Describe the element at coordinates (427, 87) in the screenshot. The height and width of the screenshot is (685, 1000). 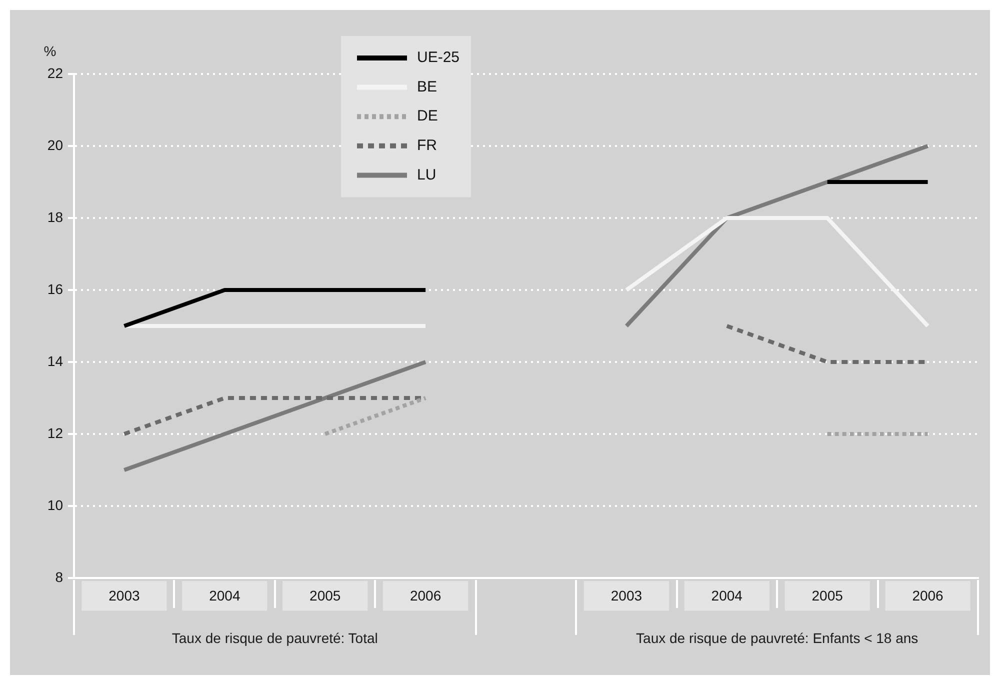
I see `legend-label: BE` at that location.